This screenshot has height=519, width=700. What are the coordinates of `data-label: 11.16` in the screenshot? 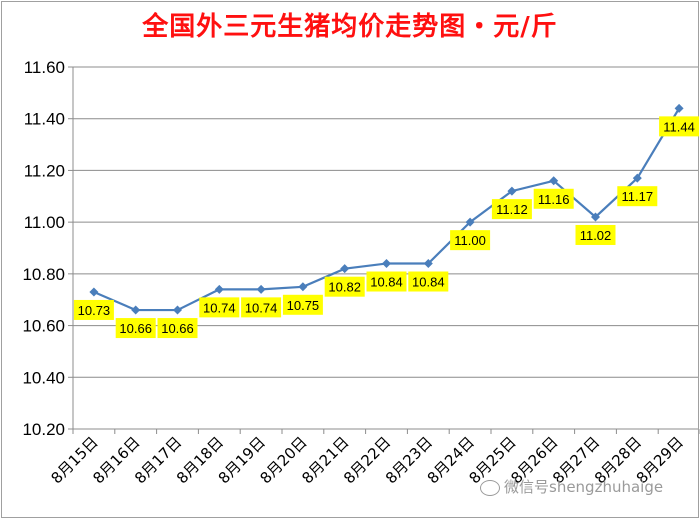 It's located at (554, 199).